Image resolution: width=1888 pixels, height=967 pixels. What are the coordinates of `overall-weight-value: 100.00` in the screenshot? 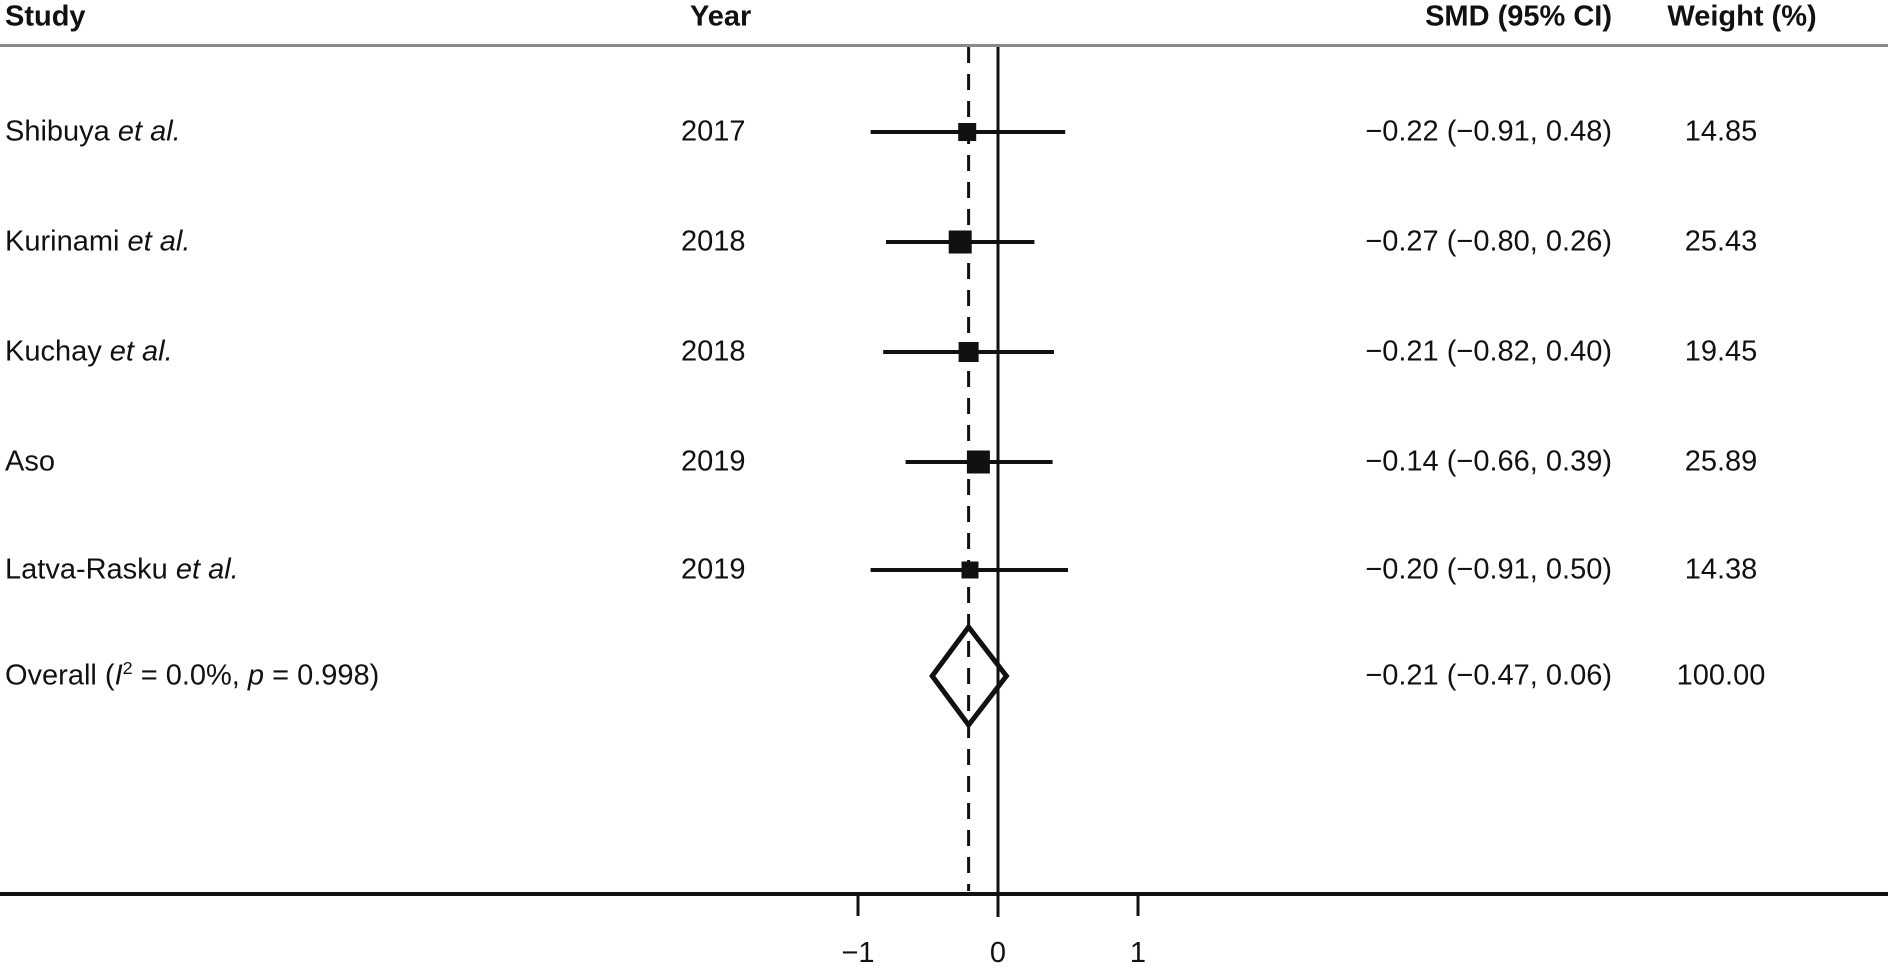 It's located at (1721, 675).